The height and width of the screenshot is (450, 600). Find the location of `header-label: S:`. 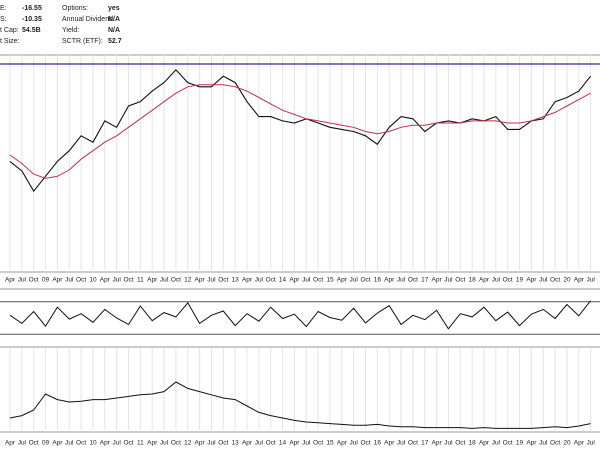

header-label: S: is located at coordinates (3, 19).